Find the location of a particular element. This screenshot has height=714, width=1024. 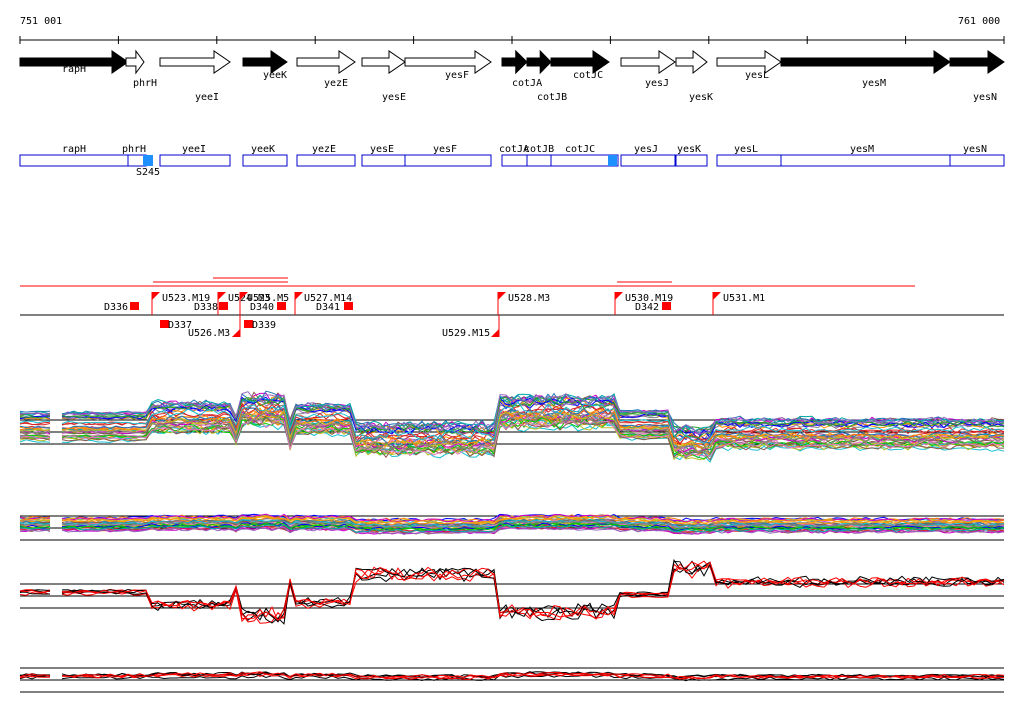

gene-box-rapH is located at coordinates (74, 160).